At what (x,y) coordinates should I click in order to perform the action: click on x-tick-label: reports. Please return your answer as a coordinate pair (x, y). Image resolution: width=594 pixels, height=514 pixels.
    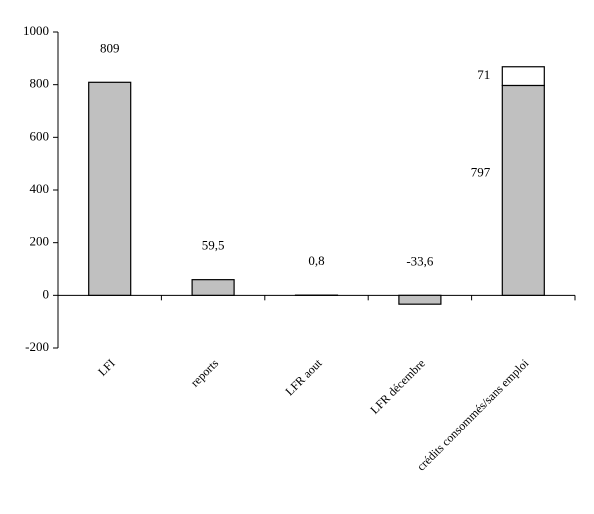
    Looking at the image, I should click on (205, 373).